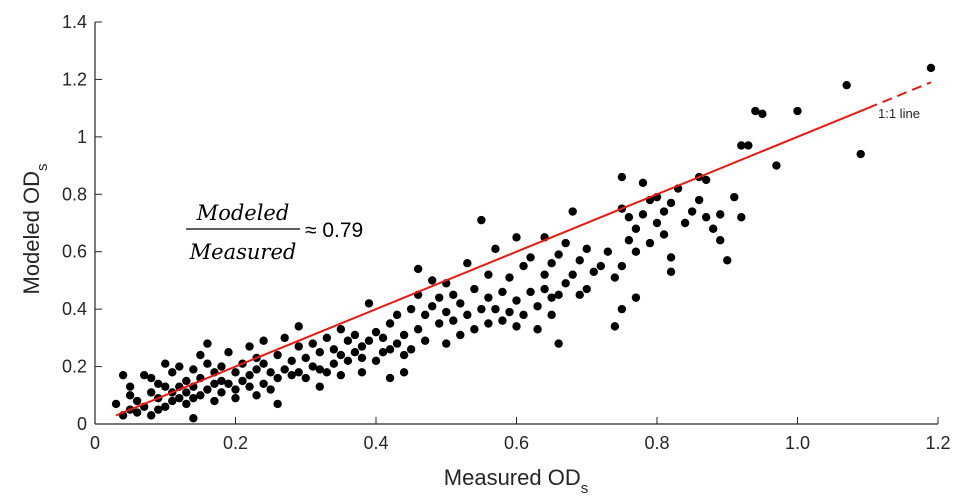 The height and width of the screenshot is (497, 965). What do you see at coordinates (235, 443) in the screenshot?
I see `x-tick-label: 0.2` at bounding box center [235, 443].